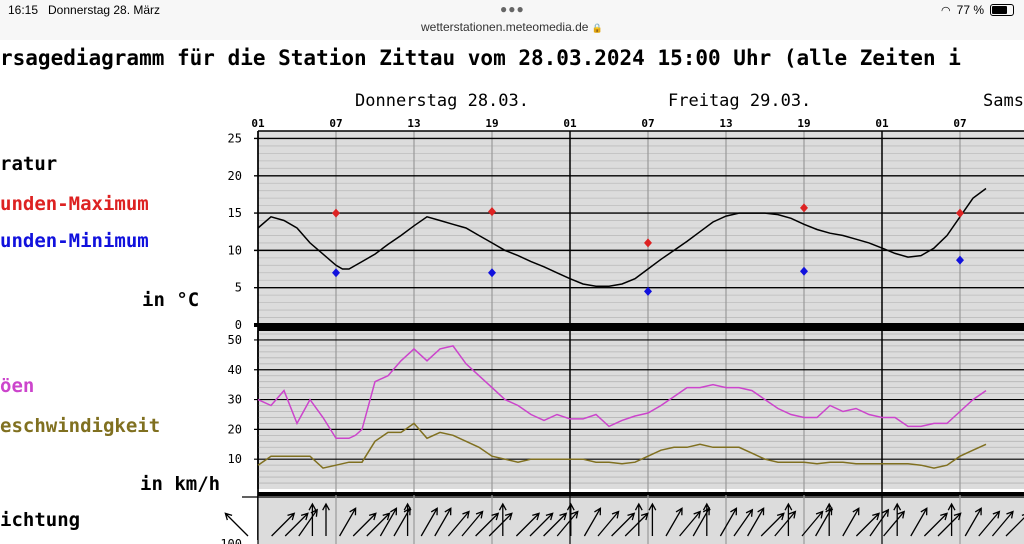  Describe the element at coordinates (970, 10) in the screenshot. I see `battery-percent: 77 %` at that location.